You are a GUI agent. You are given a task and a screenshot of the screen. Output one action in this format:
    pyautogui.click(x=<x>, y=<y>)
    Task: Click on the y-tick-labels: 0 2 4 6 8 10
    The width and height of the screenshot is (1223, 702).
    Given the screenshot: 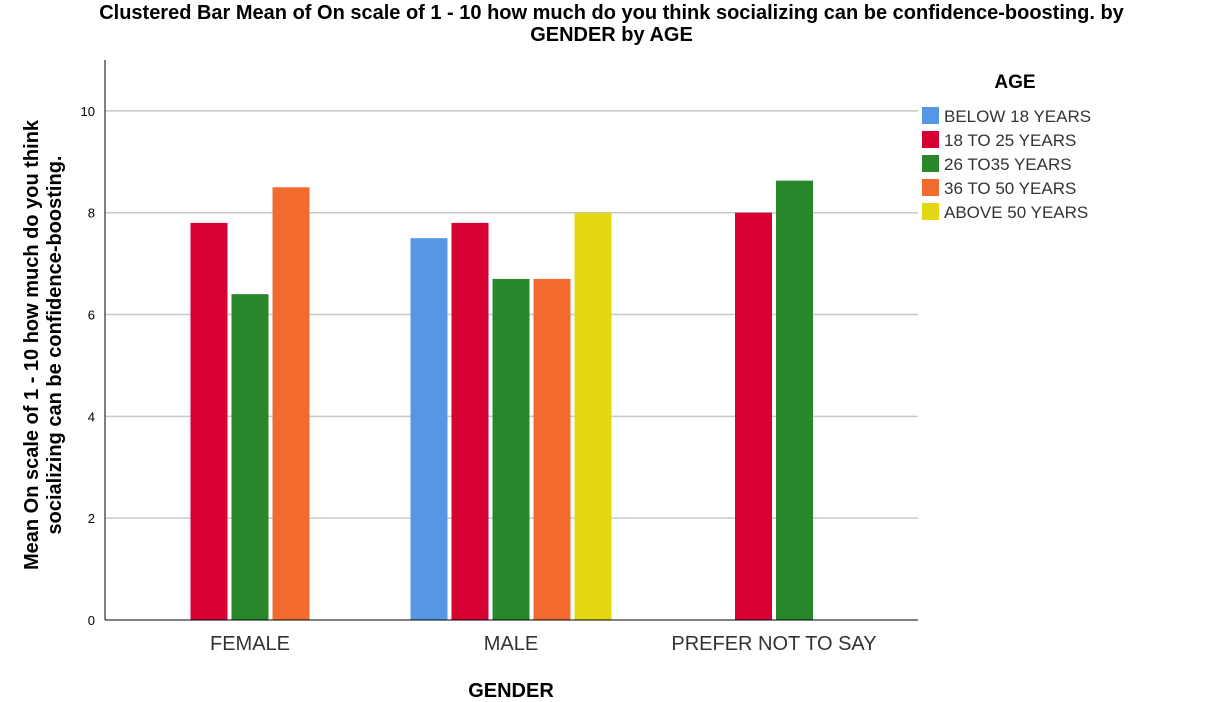 What is the action you would take?
    pyautogui.click(x=88, y=366)
    